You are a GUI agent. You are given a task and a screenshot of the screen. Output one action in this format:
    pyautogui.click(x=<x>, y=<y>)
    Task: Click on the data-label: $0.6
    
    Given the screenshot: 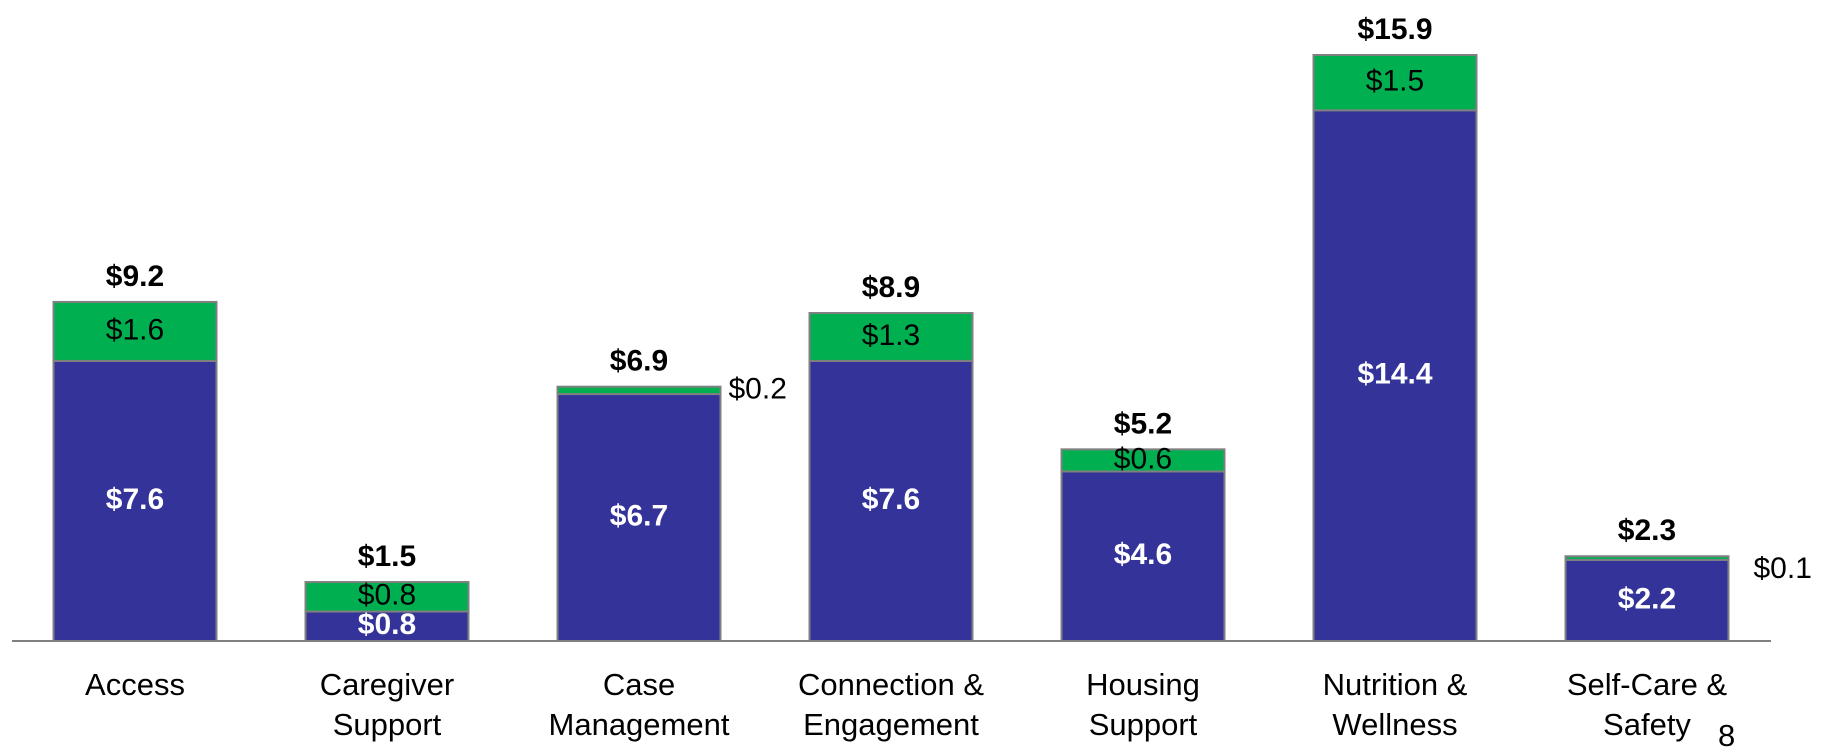 What is the action you would take?
    pyautogui.click(x=1143, y=458)
    